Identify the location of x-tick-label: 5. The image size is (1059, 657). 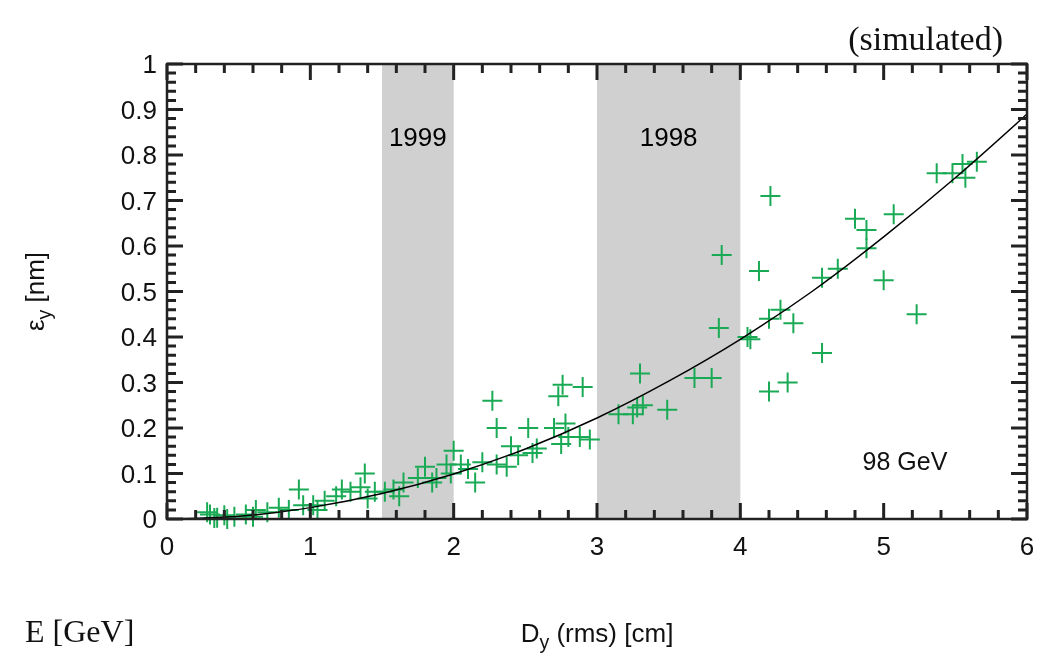
(883, 546).